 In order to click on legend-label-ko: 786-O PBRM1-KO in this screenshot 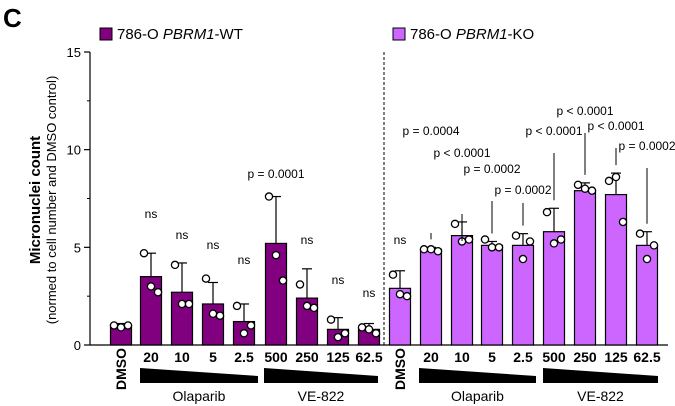, I will do `click(472, 34)`.